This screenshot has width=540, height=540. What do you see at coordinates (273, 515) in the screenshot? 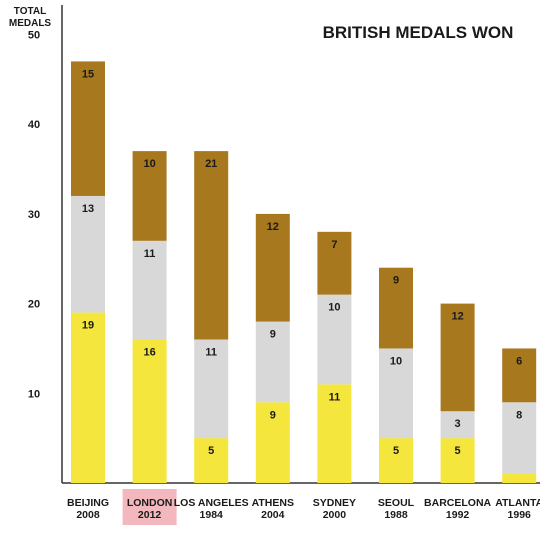
I see `x-category-year-label: 2004` at bounding box center [273, 515].